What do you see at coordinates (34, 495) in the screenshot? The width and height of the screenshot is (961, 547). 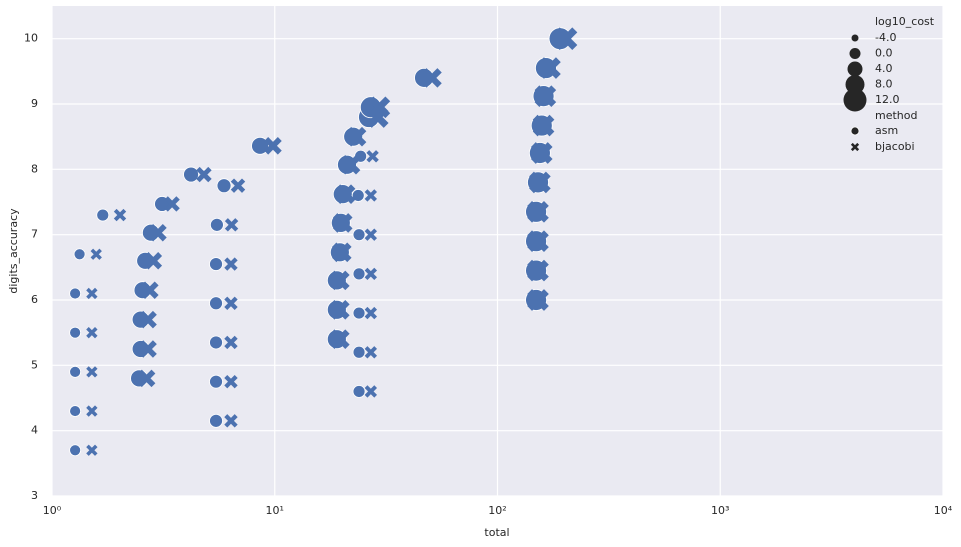 I see `y-tick-label: 3` at bounding box center [34, 495].